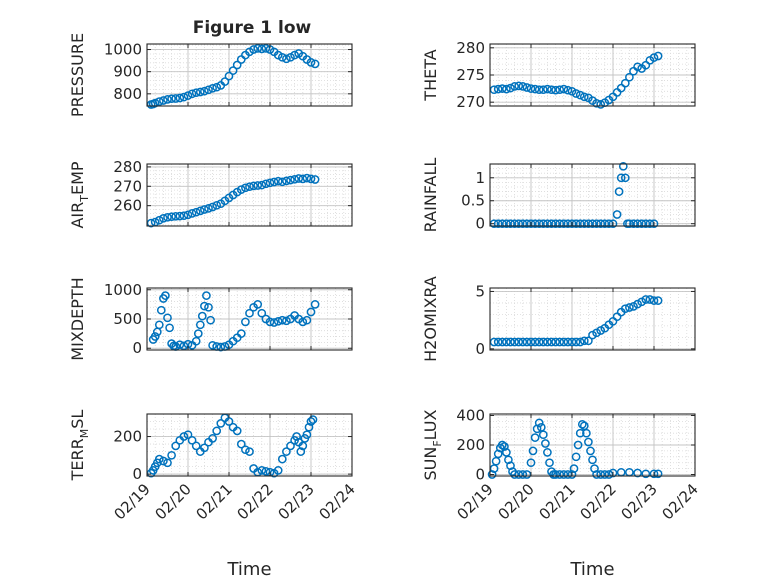 The height and width of the screenshot is (583, 778). Describe the element at coordinates (79, 194) in the screenshot. I see `ylabel: AIRTEMP` at that location.